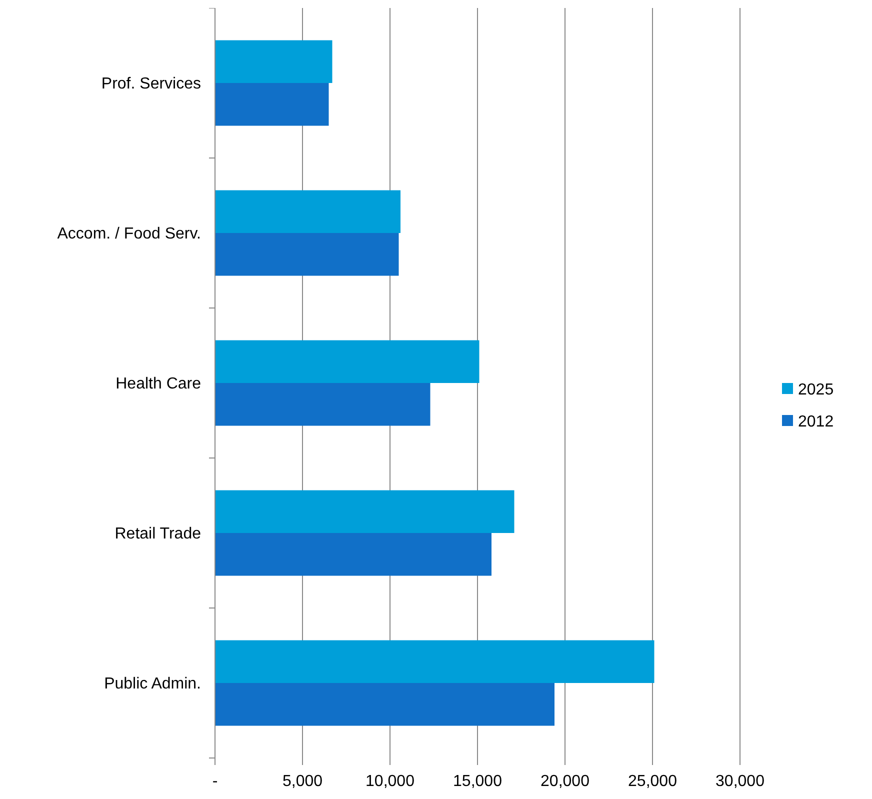  Describe the element at coordinates (477, 781) in the screenshot. I see `x-tick-label: 15,000` at that location.